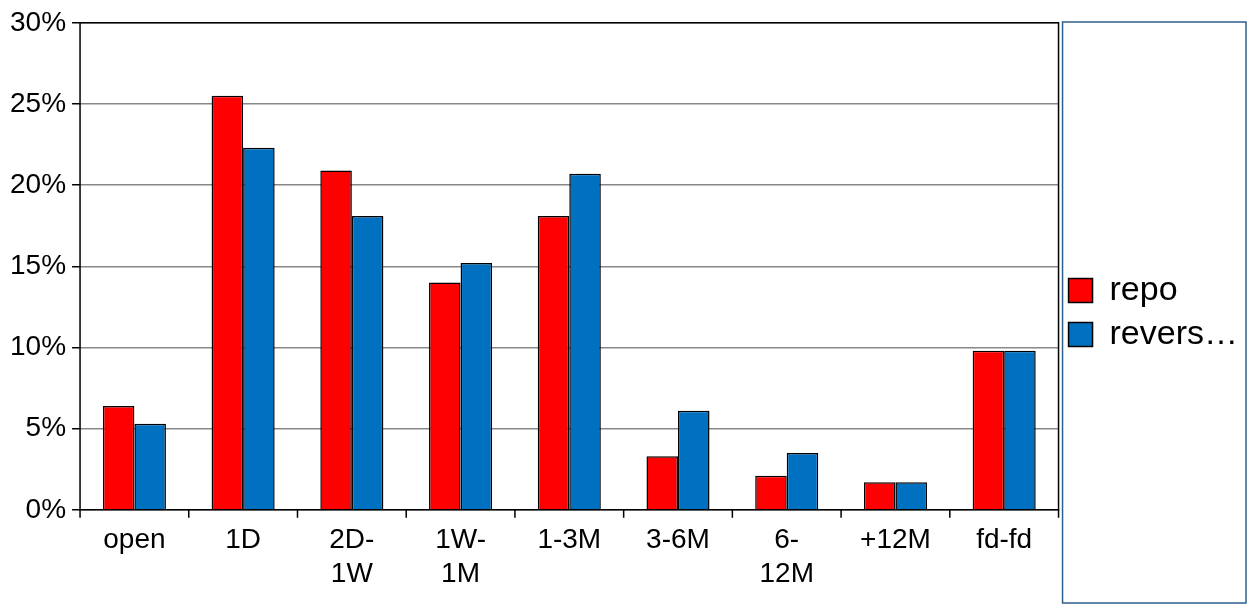  I want to click on x-tick-label: 1D, so click(243, 539).